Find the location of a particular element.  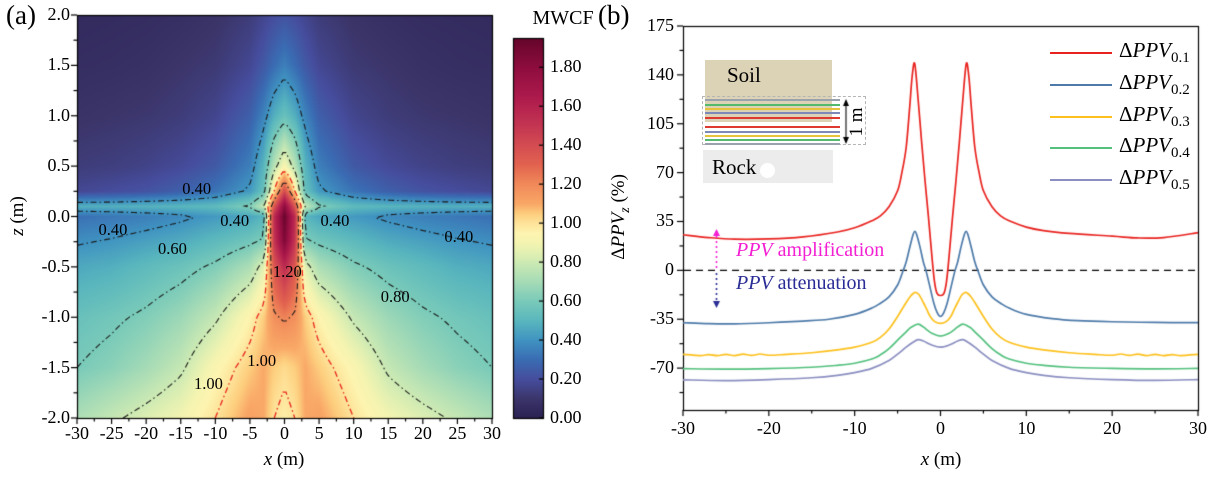

inset-soil-label: Soil is located at coordinates (744, 75).